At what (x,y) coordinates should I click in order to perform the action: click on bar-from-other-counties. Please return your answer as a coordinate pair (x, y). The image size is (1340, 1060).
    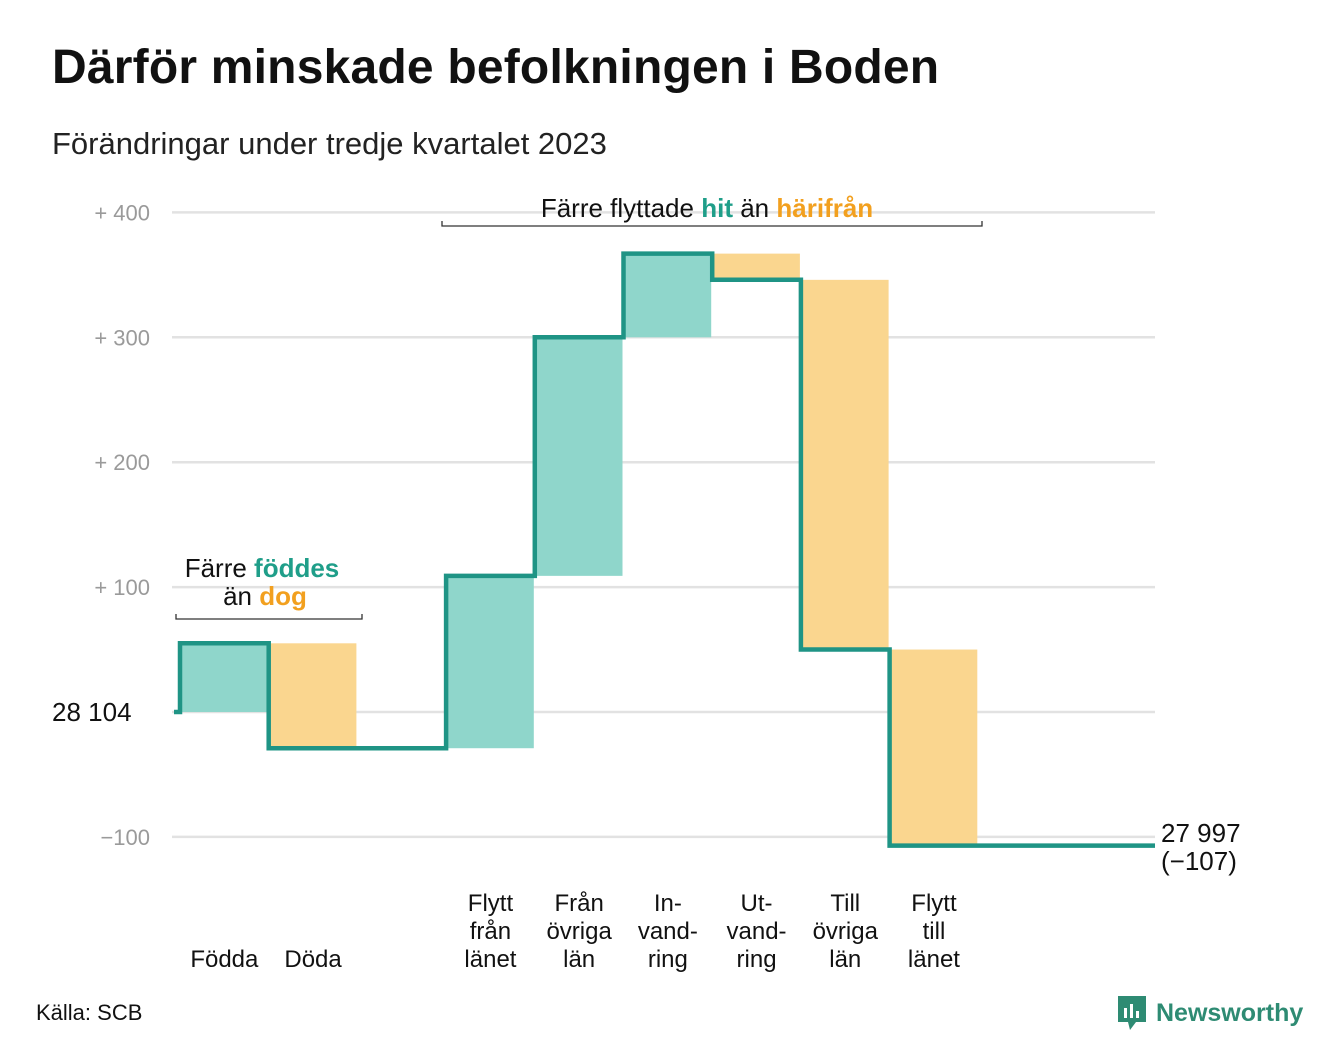
    Looking at the image, I should click on (579, 456).